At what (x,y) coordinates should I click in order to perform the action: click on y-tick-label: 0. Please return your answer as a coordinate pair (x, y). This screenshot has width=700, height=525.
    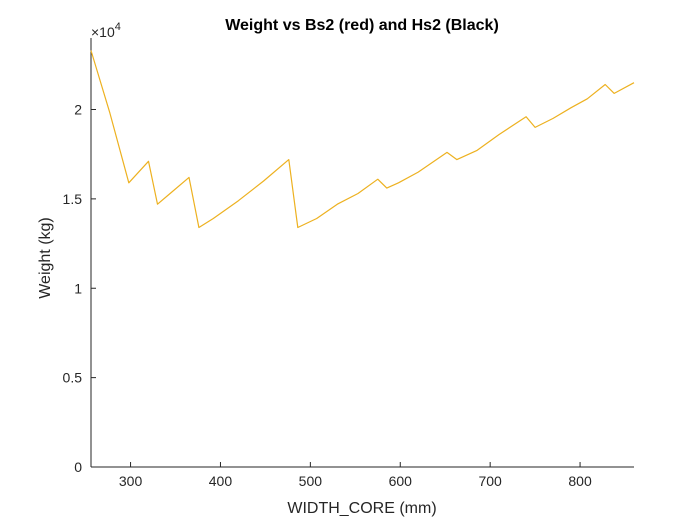
    Looking at the image, I should click on (78, 467).